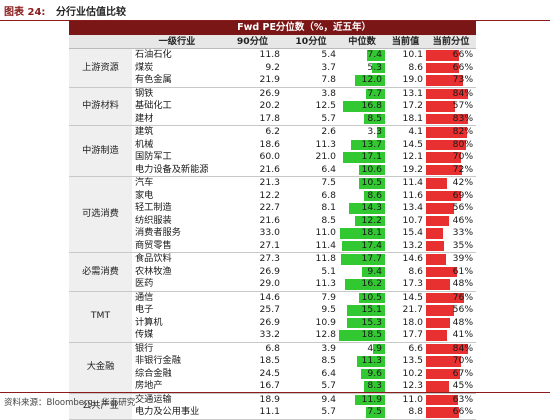 This screenshot has width=550, height=420. Describe the element at coordinates (463, 348) in the screenshot. I see `percentile-value: 84%` at that location.